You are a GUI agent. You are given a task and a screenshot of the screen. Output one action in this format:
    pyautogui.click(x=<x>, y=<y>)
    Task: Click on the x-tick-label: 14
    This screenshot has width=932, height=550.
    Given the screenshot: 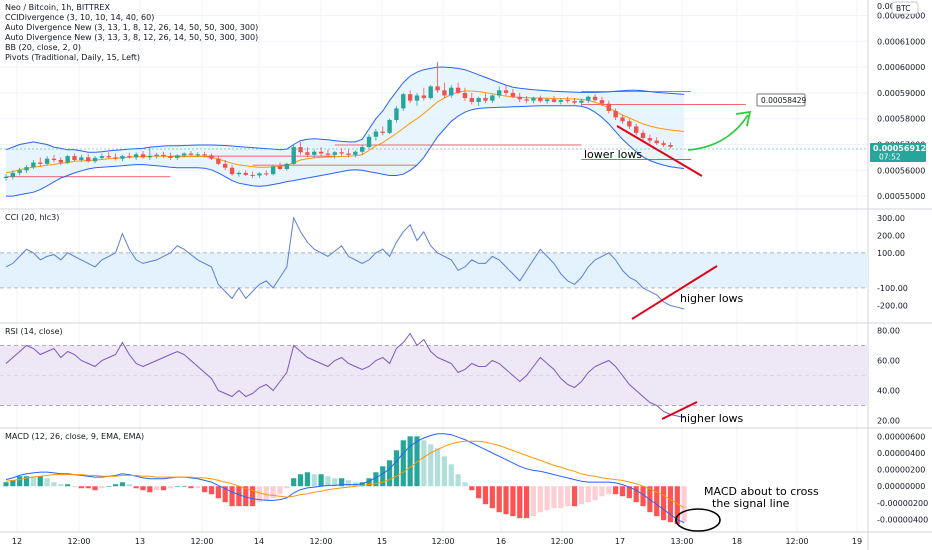 What is the action you would take?
    pyautogui.click(x=259, y=541)
    